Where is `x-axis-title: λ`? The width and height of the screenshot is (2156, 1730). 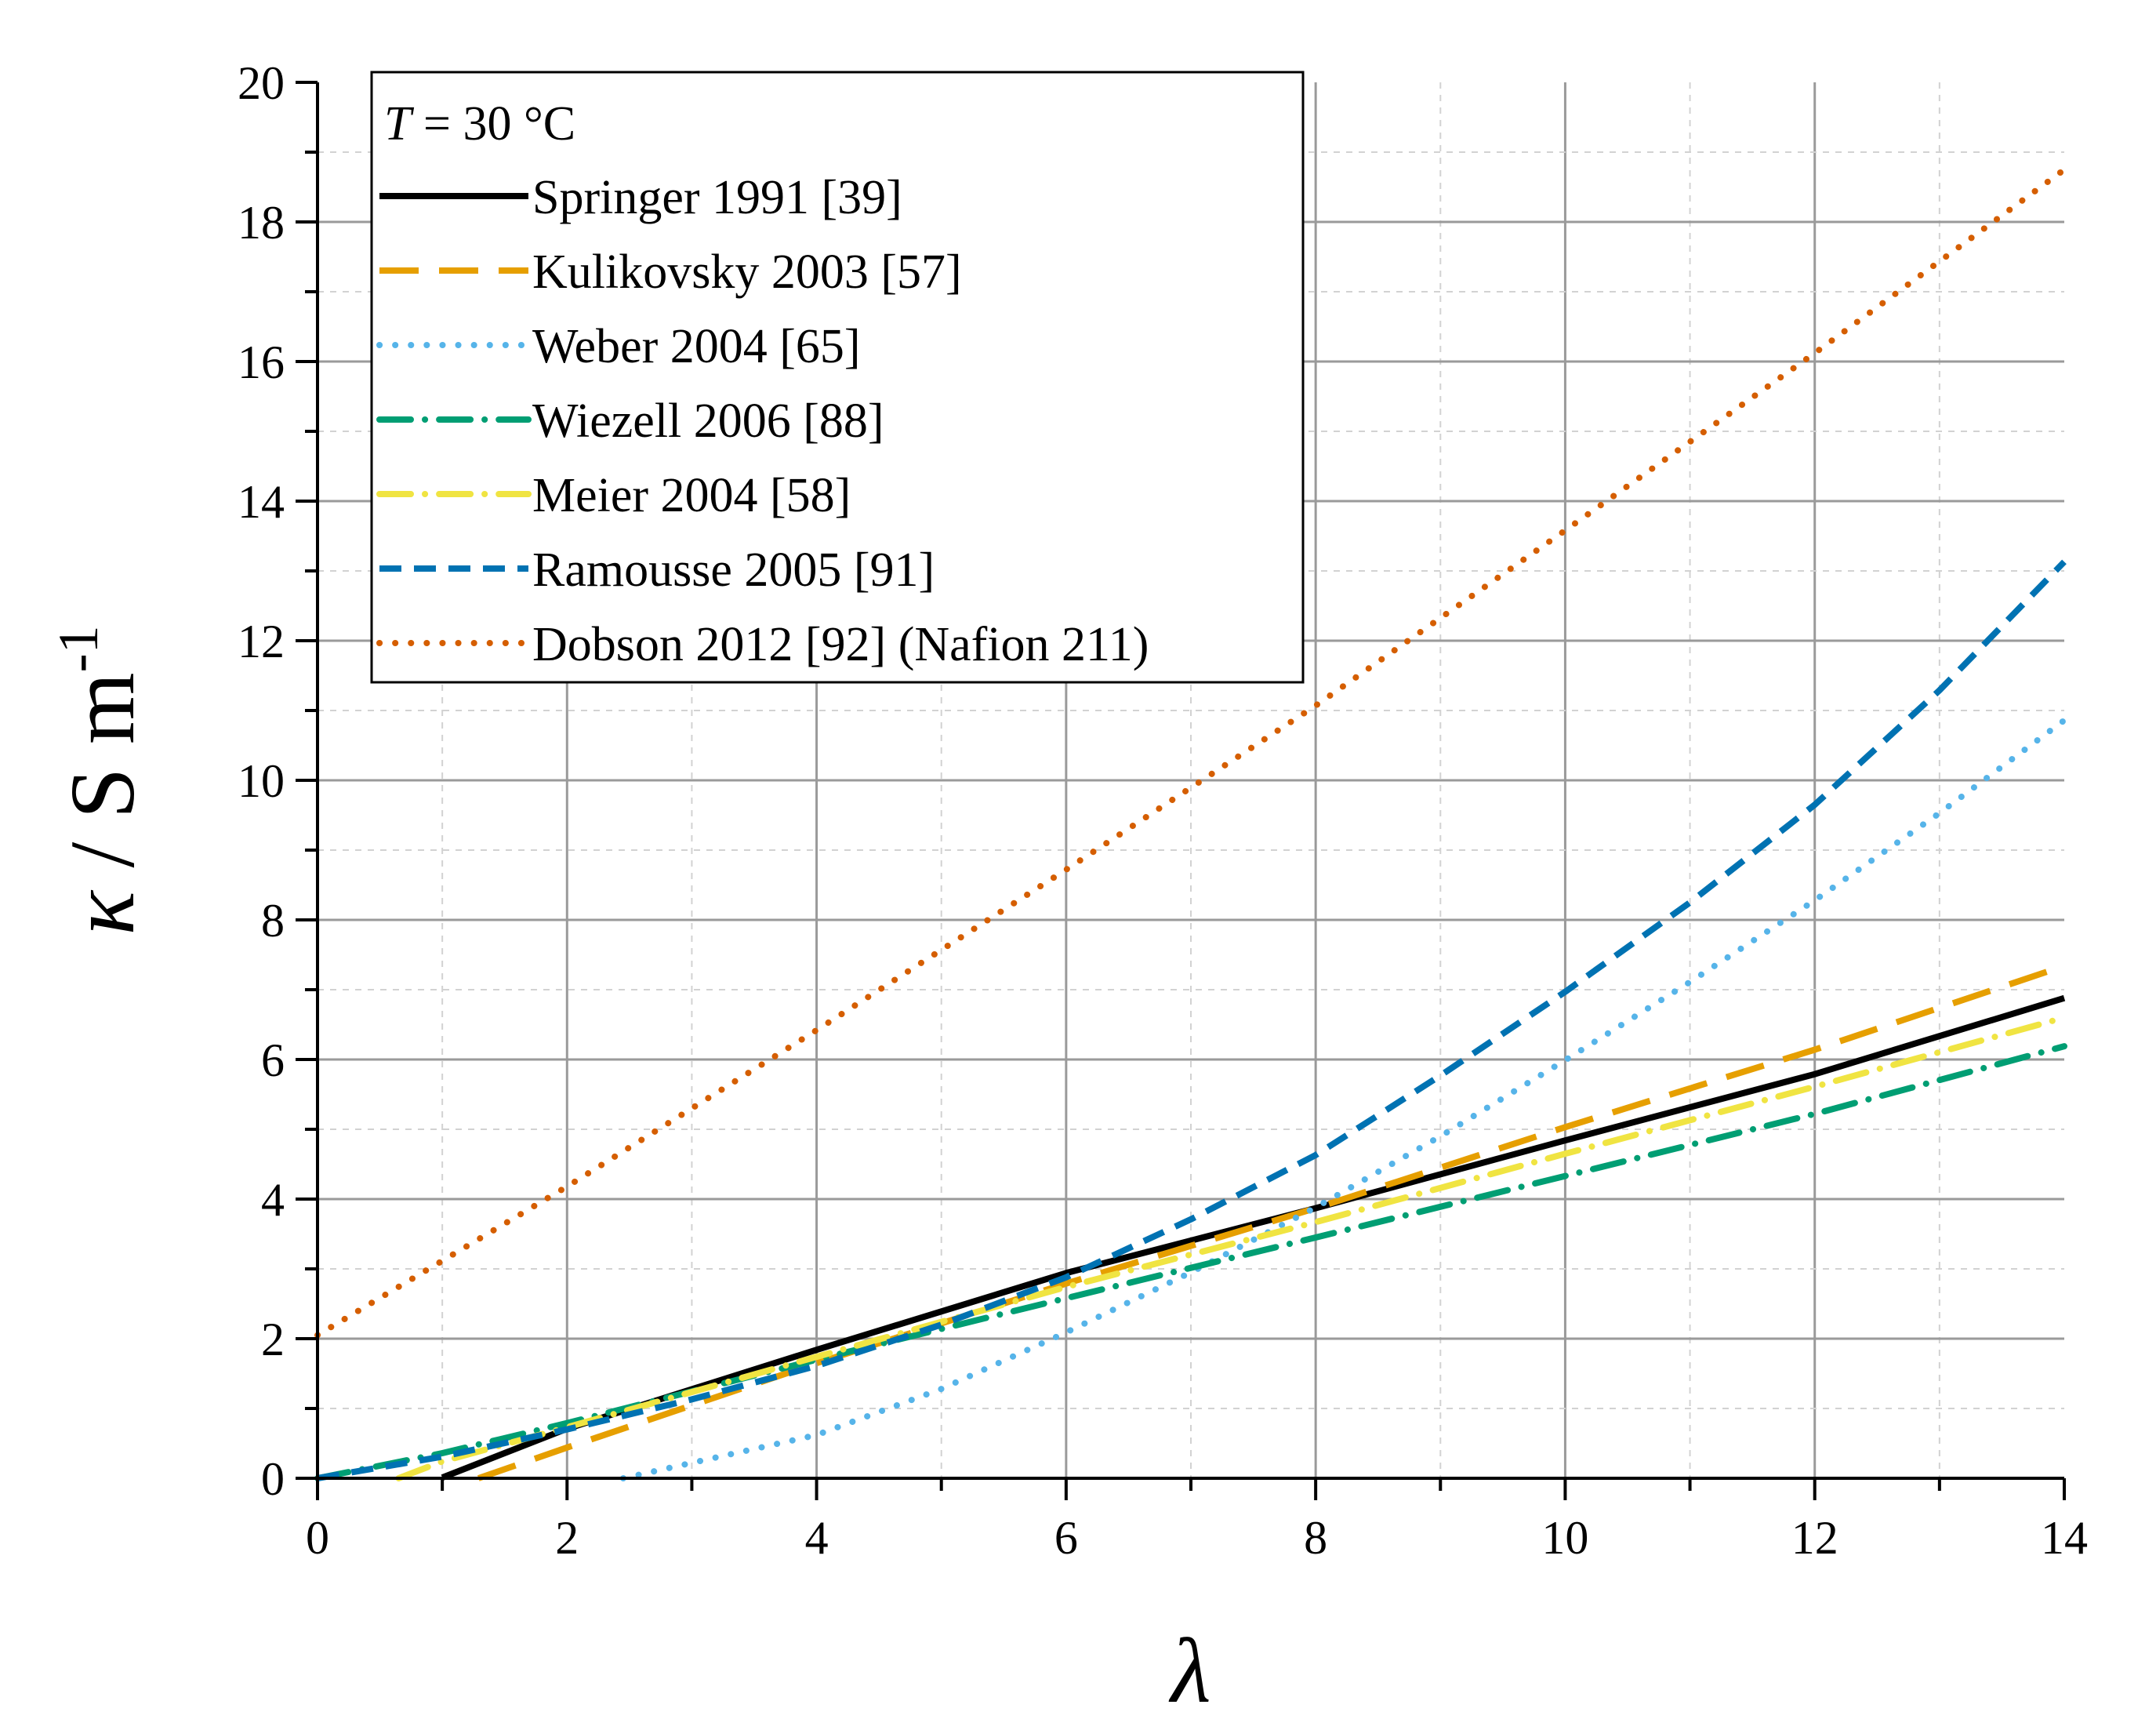 x-axis-title: λ is located at coordinates (1189, 1671).